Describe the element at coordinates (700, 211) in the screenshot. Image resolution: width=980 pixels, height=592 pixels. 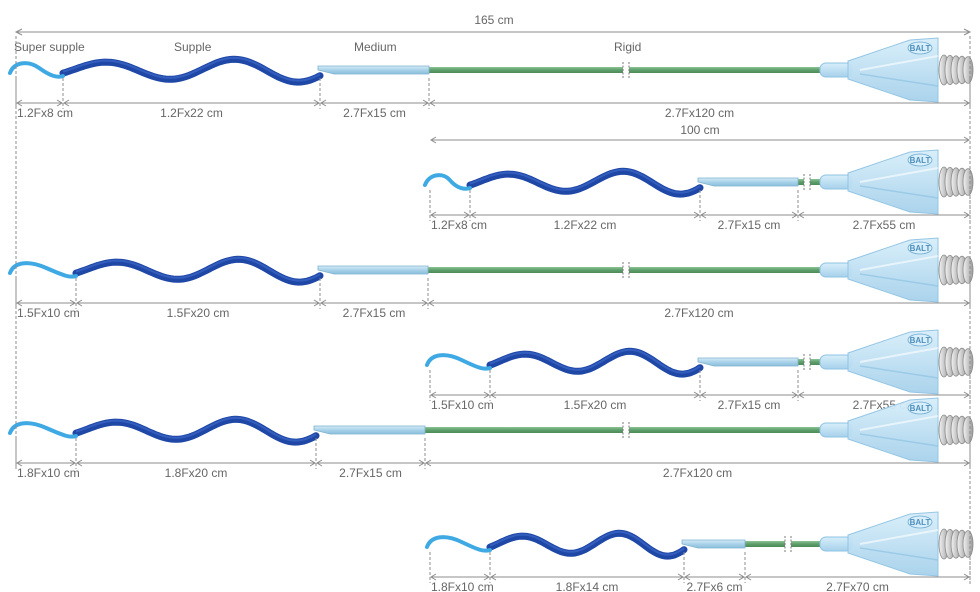
I see `segment-dimensions: 1.2Fx8 cm 1.2Fx22 cm 2.7Fx15 cm 2.7Fx55 cm` at that location.